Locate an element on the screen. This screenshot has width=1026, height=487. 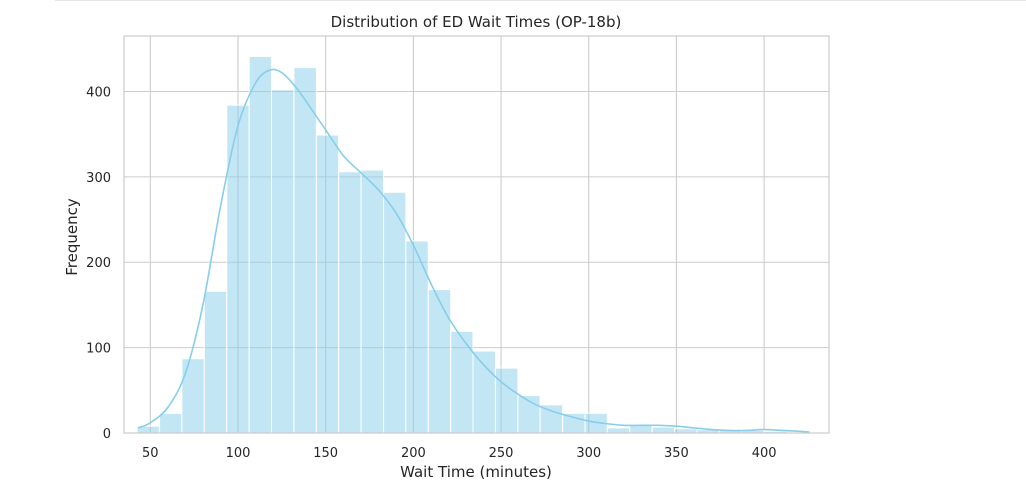
x-tick-label: 200 is located at coordinates (413, 453).